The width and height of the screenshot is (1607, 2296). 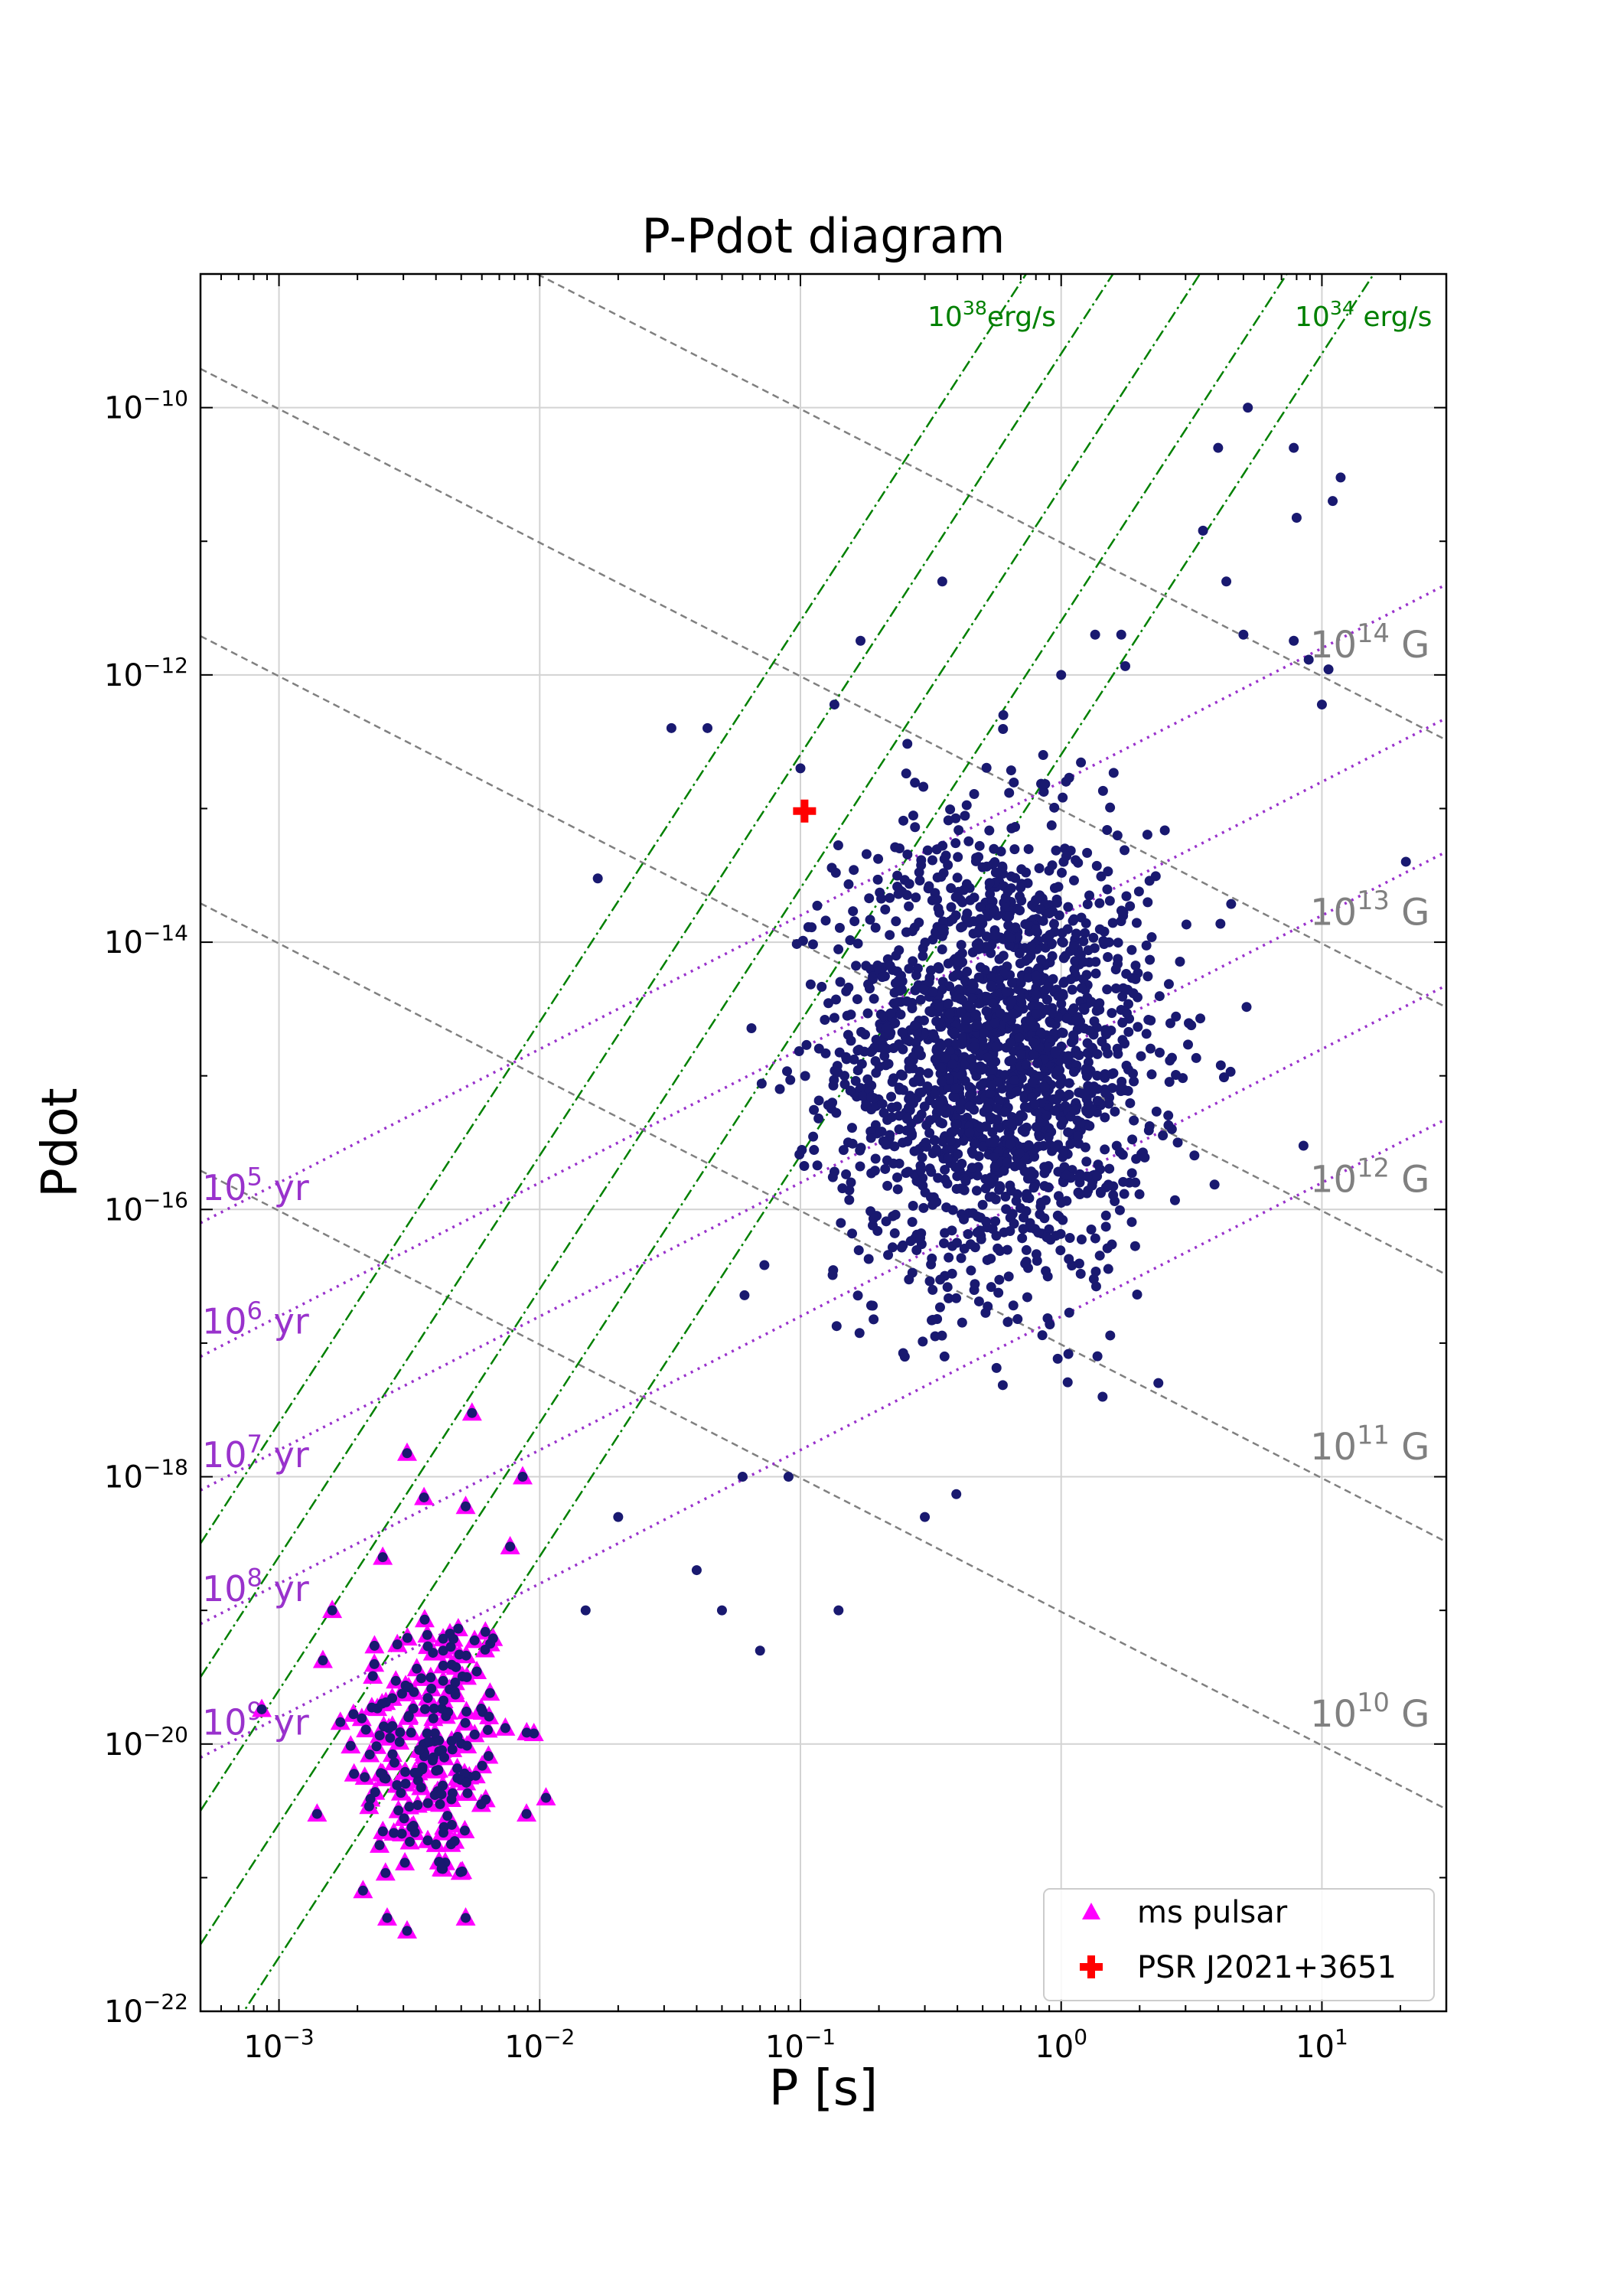 I want to click on legend-target-marker, so click(x=1091, y=1966).